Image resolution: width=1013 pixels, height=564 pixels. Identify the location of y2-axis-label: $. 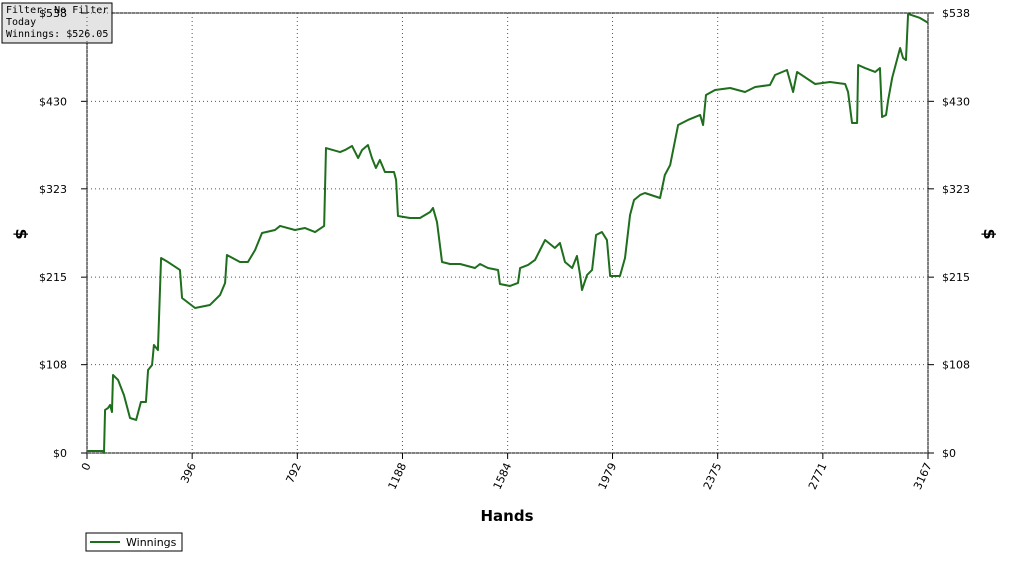
(989, 233).